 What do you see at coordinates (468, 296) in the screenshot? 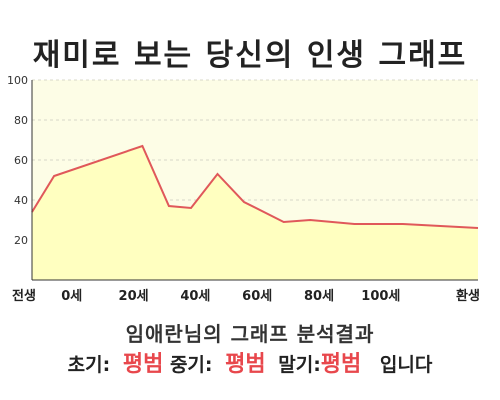
I see `x-tick-label: 환생` at bounding box center [468, 296].